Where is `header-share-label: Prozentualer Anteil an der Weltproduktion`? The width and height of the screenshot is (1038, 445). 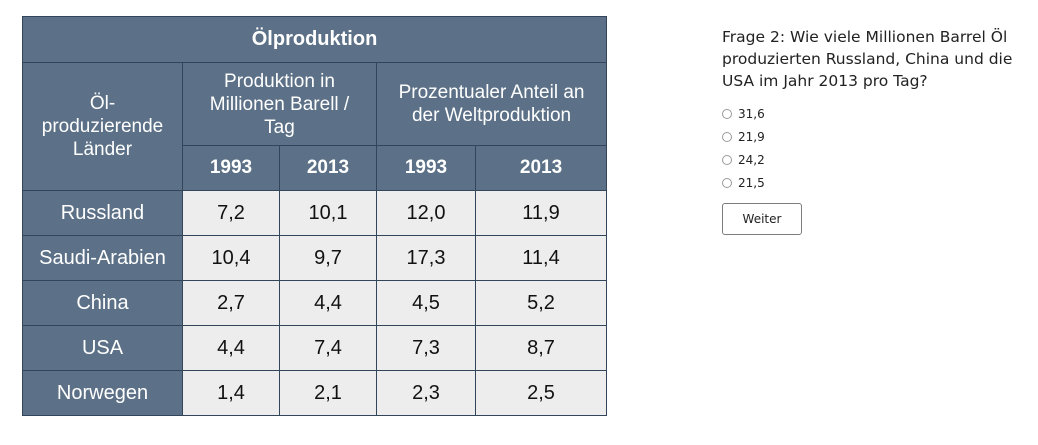
header-share-label: Prozentualer Anteil an der Weltproduktion is located at coordinates (491, 104).